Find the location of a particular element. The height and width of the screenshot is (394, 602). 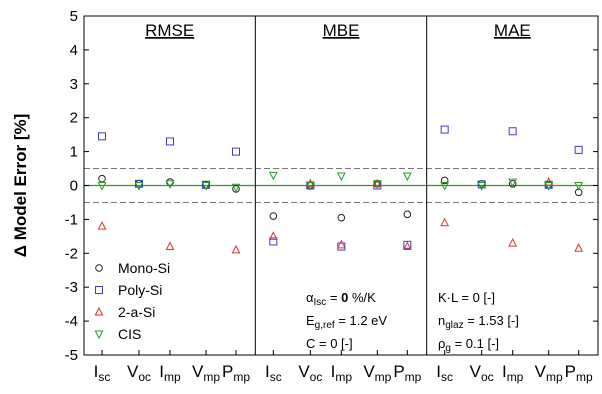

y-tick-label: -5 is located at coordinates (71, 355).